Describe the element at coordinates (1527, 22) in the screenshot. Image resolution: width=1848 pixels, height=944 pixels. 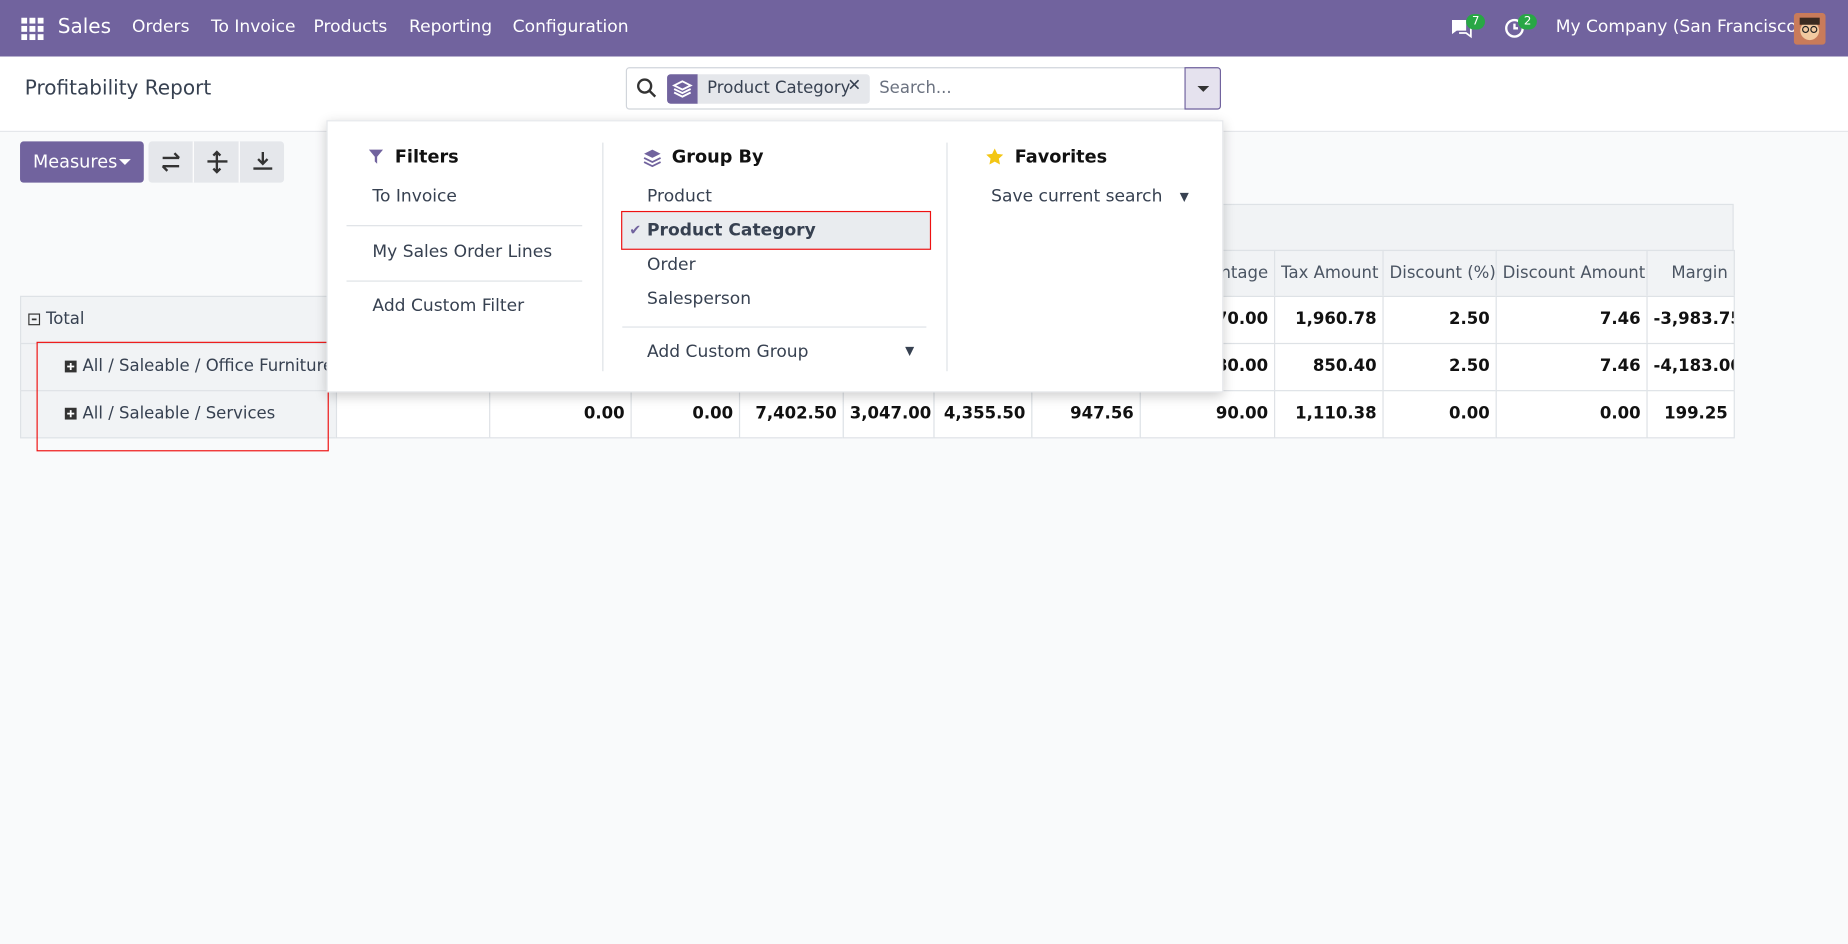
I see `activity-badge: 2` at that location.